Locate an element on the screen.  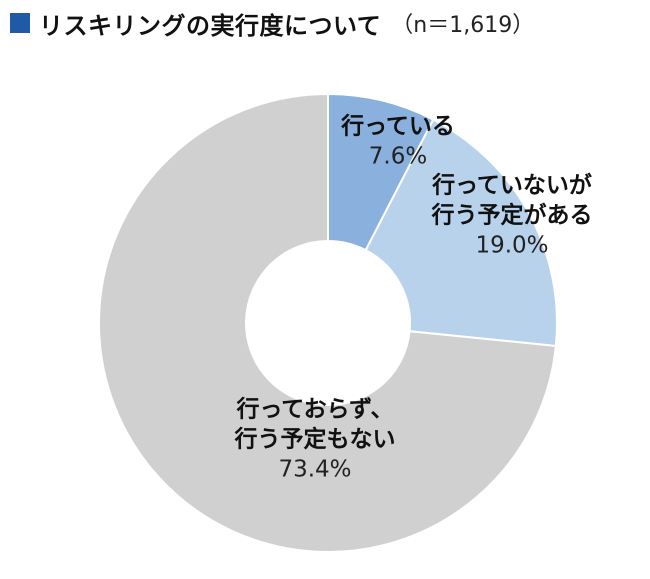
slice-category-label: 行っている is located at coordinates (397, 126).